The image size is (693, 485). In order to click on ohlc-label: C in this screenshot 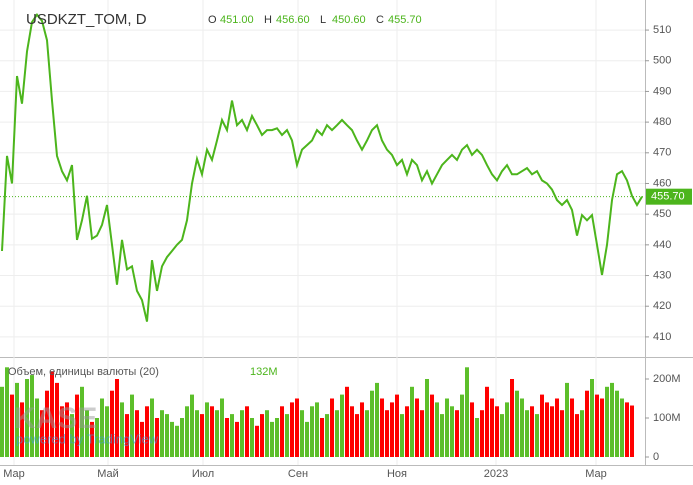, I will do `click(380, 20)`.